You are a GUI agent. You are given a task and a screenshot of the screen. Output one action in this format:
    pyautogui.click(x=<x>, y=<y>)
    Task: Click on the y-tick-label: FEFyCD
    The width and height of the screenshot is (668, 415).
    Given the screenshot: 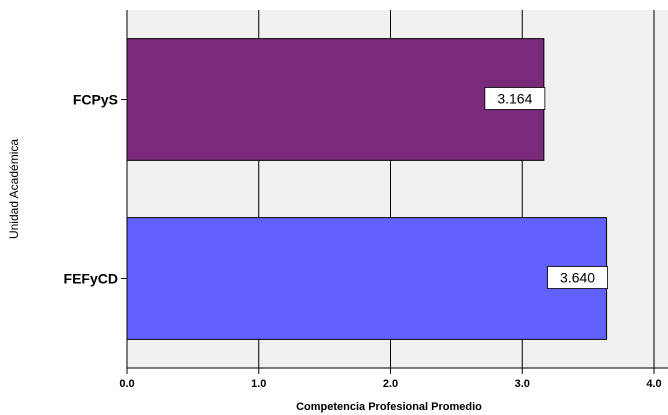 What is the action you would take?
    pyautogui.click(x=91, y=279)
    